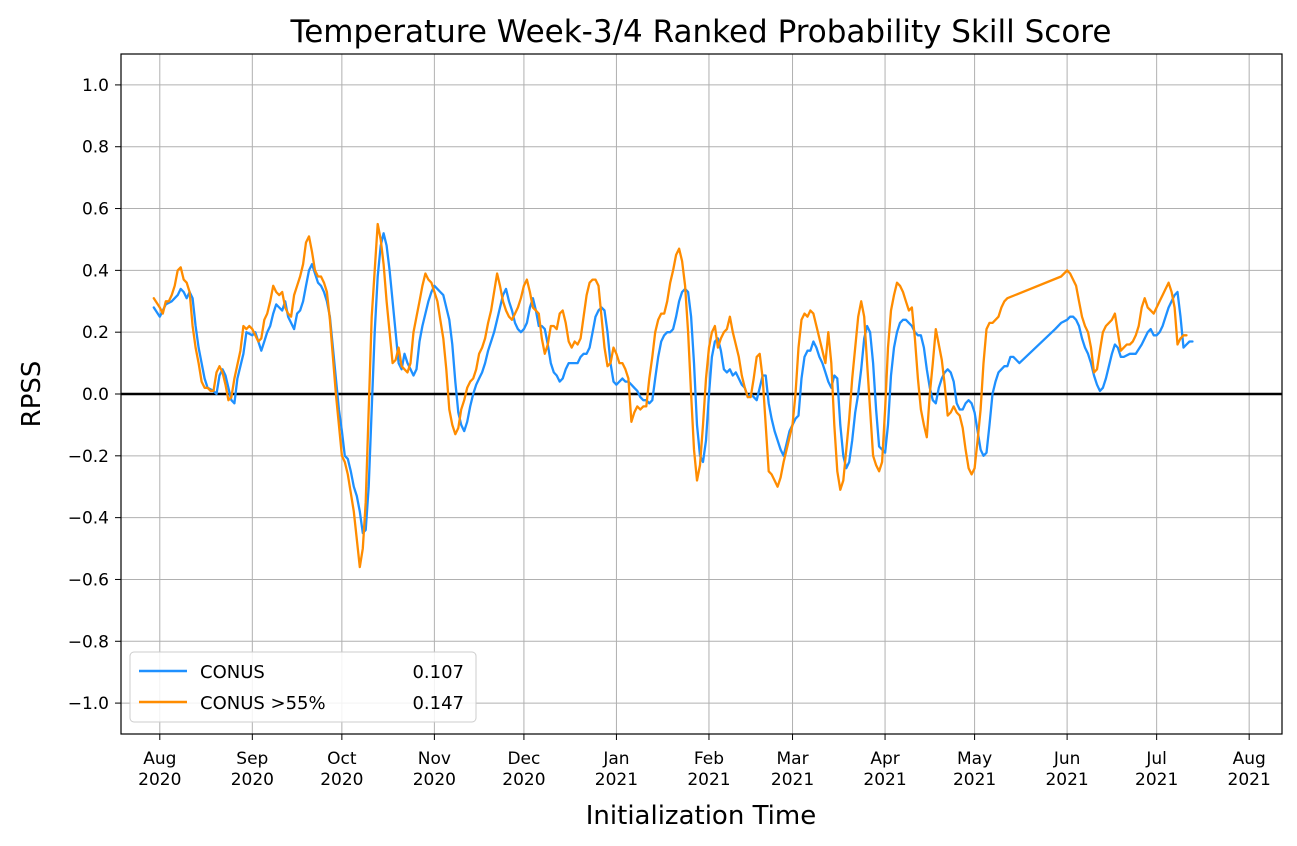 This screenshot has width=1297, height=846. I want to click on legend-score-conus-55: 0.147, so click(438, 703).